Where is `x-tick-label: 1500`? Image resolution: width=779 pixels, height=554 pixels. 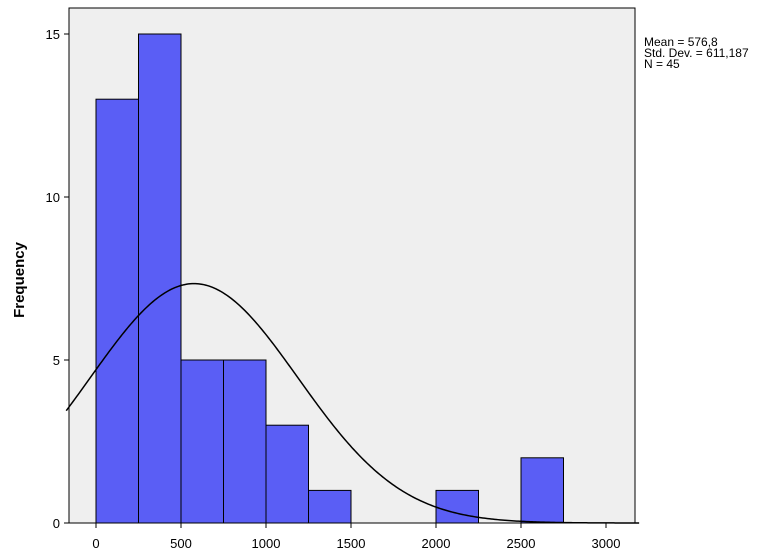
x-tick-label: 1500 is located at coordinates (351, 543).